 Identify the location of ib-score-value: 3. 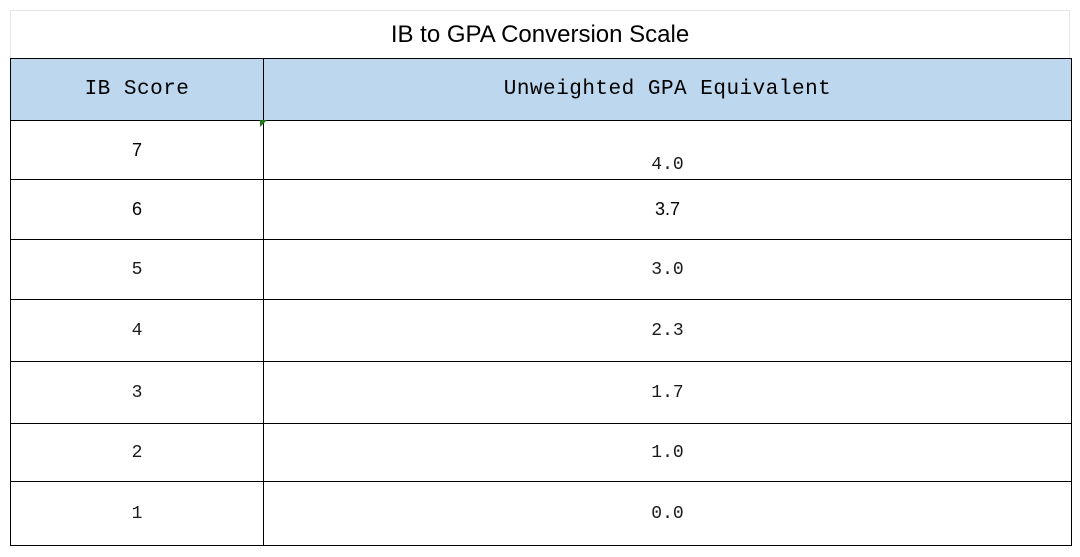
(137, 392).